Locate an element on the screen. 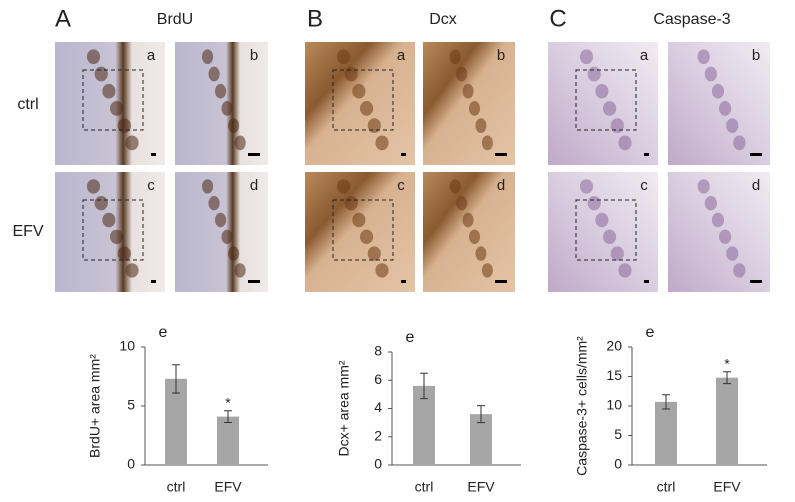 The width and height of the screenshot is (795, 502). row-label: EFV is located at coordinates (27, 231).